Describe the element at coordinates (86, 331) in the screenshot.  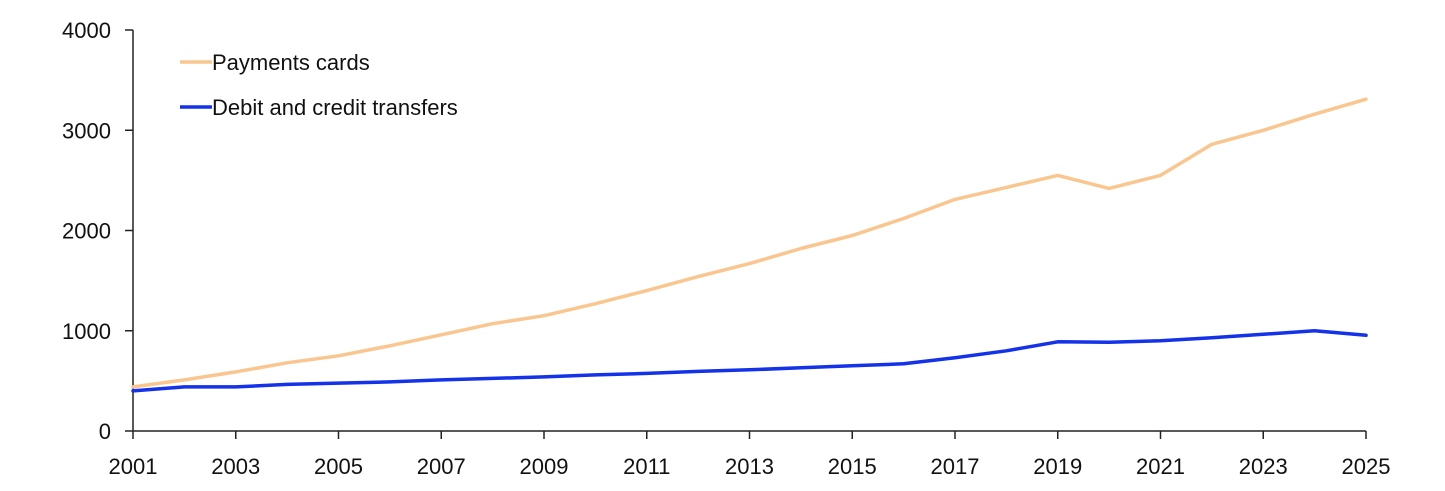
I see `y-tick-label: 1000` at that location.